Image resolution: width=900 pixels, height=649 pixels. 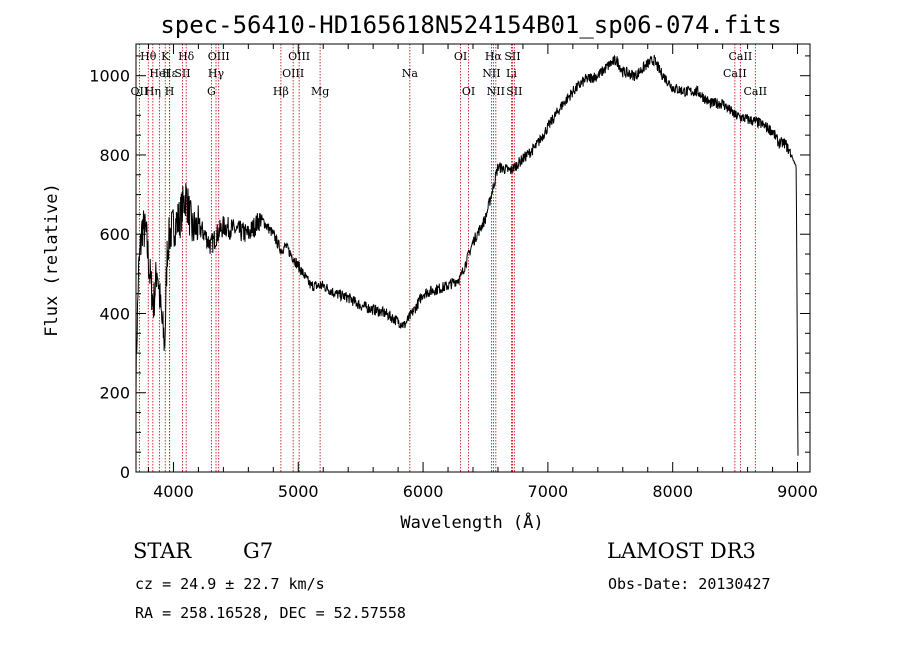 I want to click on y-tick-label: 800, so click(x=114, y=155).